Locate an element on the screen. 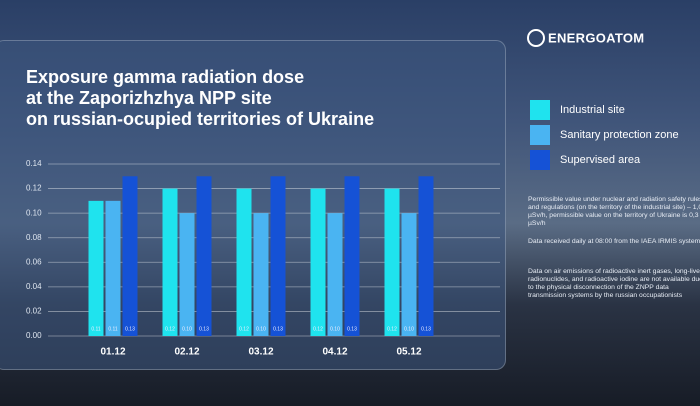 The height and width of the screenshot is (406, 700). y-tick-label: 0.06 is located at coordinates (34, 261).